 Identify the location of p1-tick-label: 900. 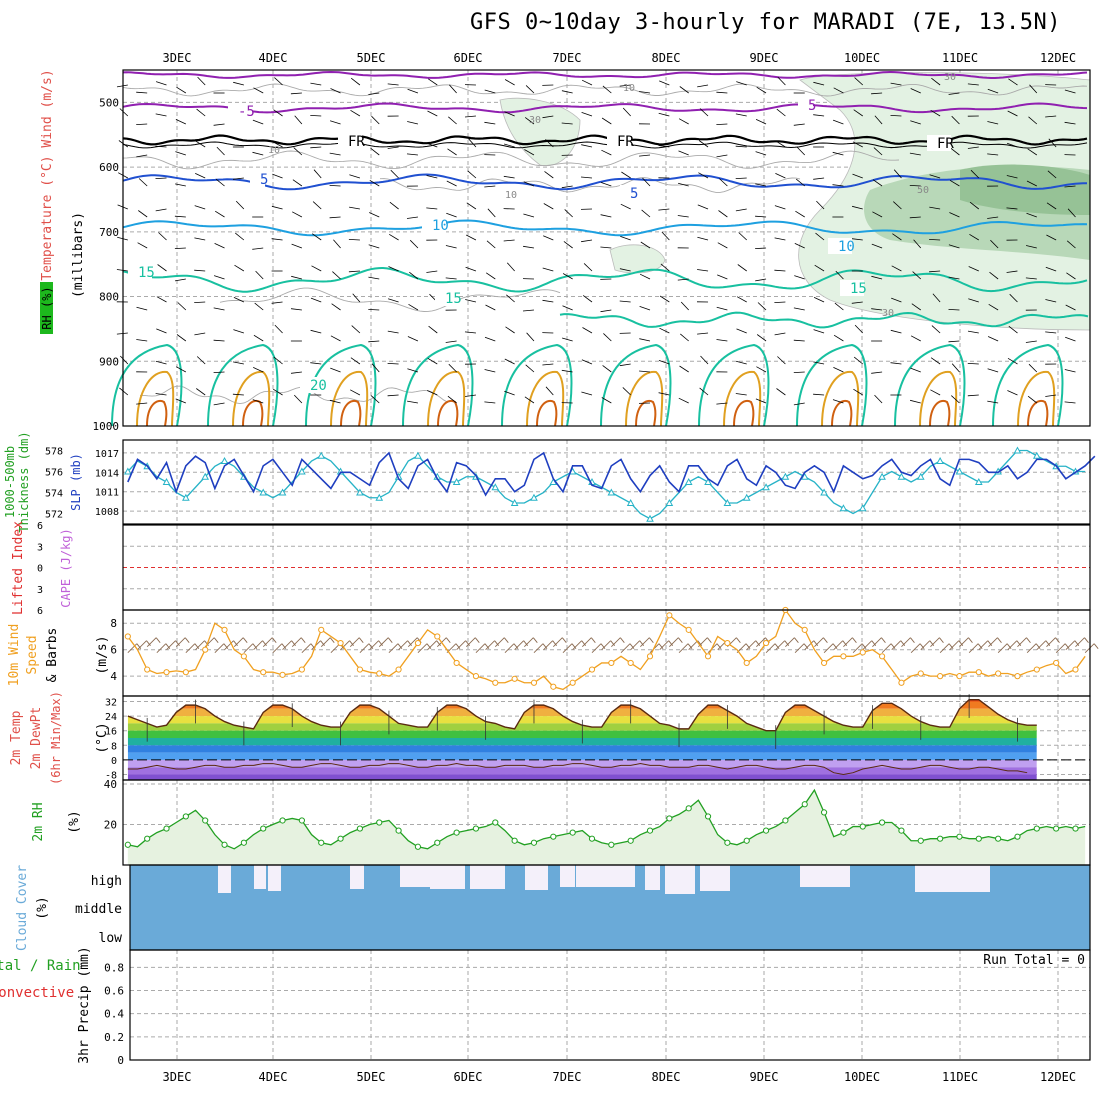
(109, 361).